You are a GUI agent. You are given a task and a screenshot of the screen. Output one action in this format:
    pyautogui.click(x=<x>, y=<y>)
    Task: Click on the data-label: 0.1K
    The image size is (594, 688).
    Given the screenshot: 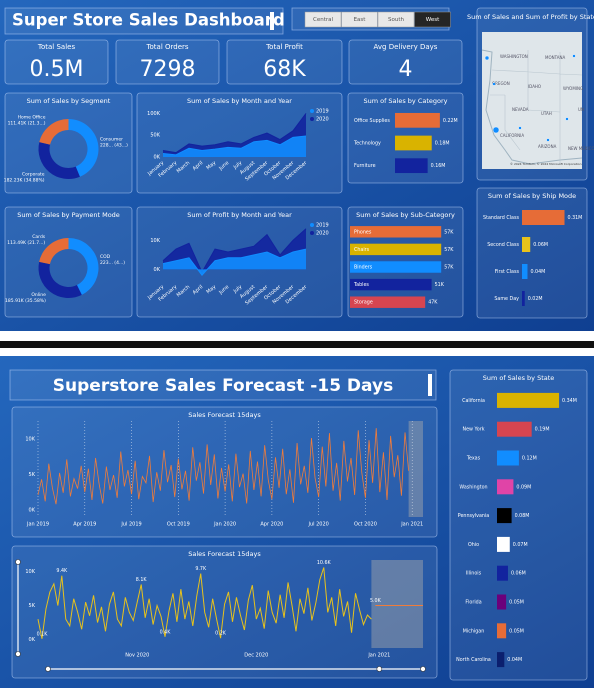 What is the action you would take?
    pyautogui.click(x=43, y=634)
    